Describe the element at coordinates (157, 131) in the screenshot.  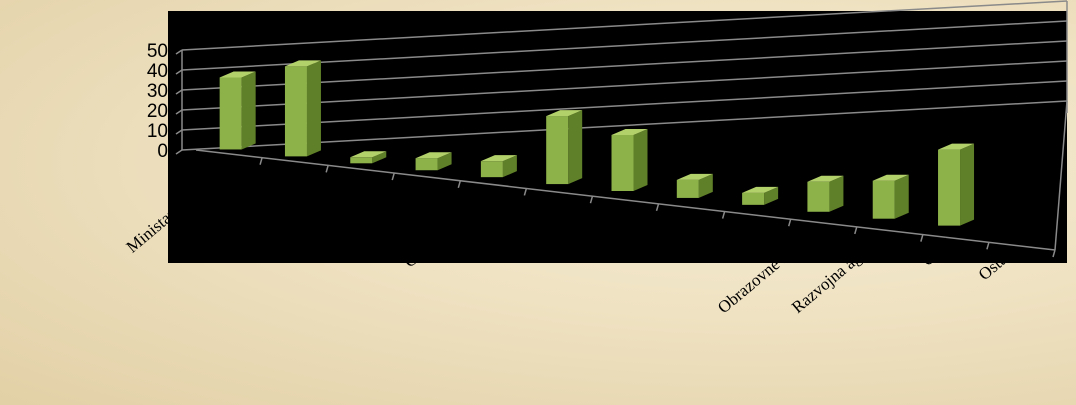
I see `y-tick-label: 10` at that location.